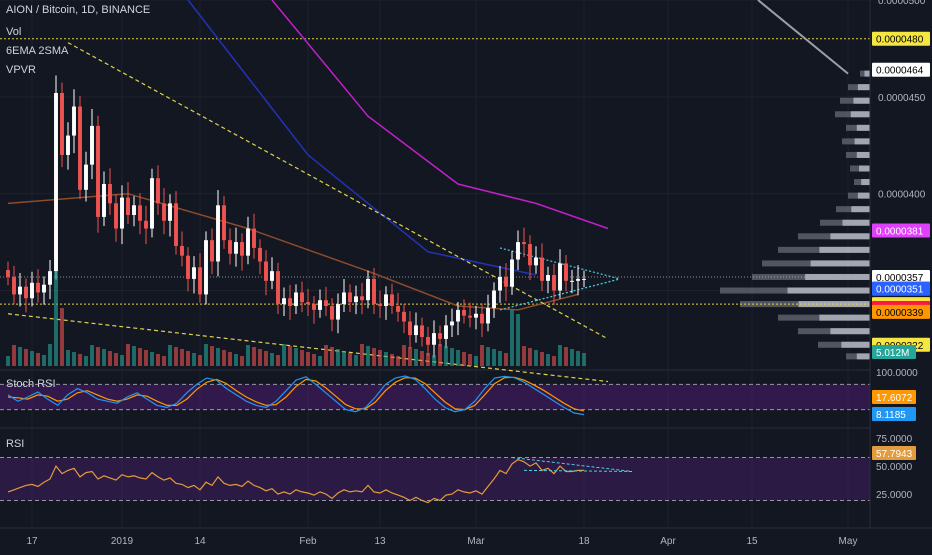 The width and height of the screenshot is (932, 555). Describe the element at coordinates (296, 394) in the screenshot. I see `stoch-d-line` at that location.